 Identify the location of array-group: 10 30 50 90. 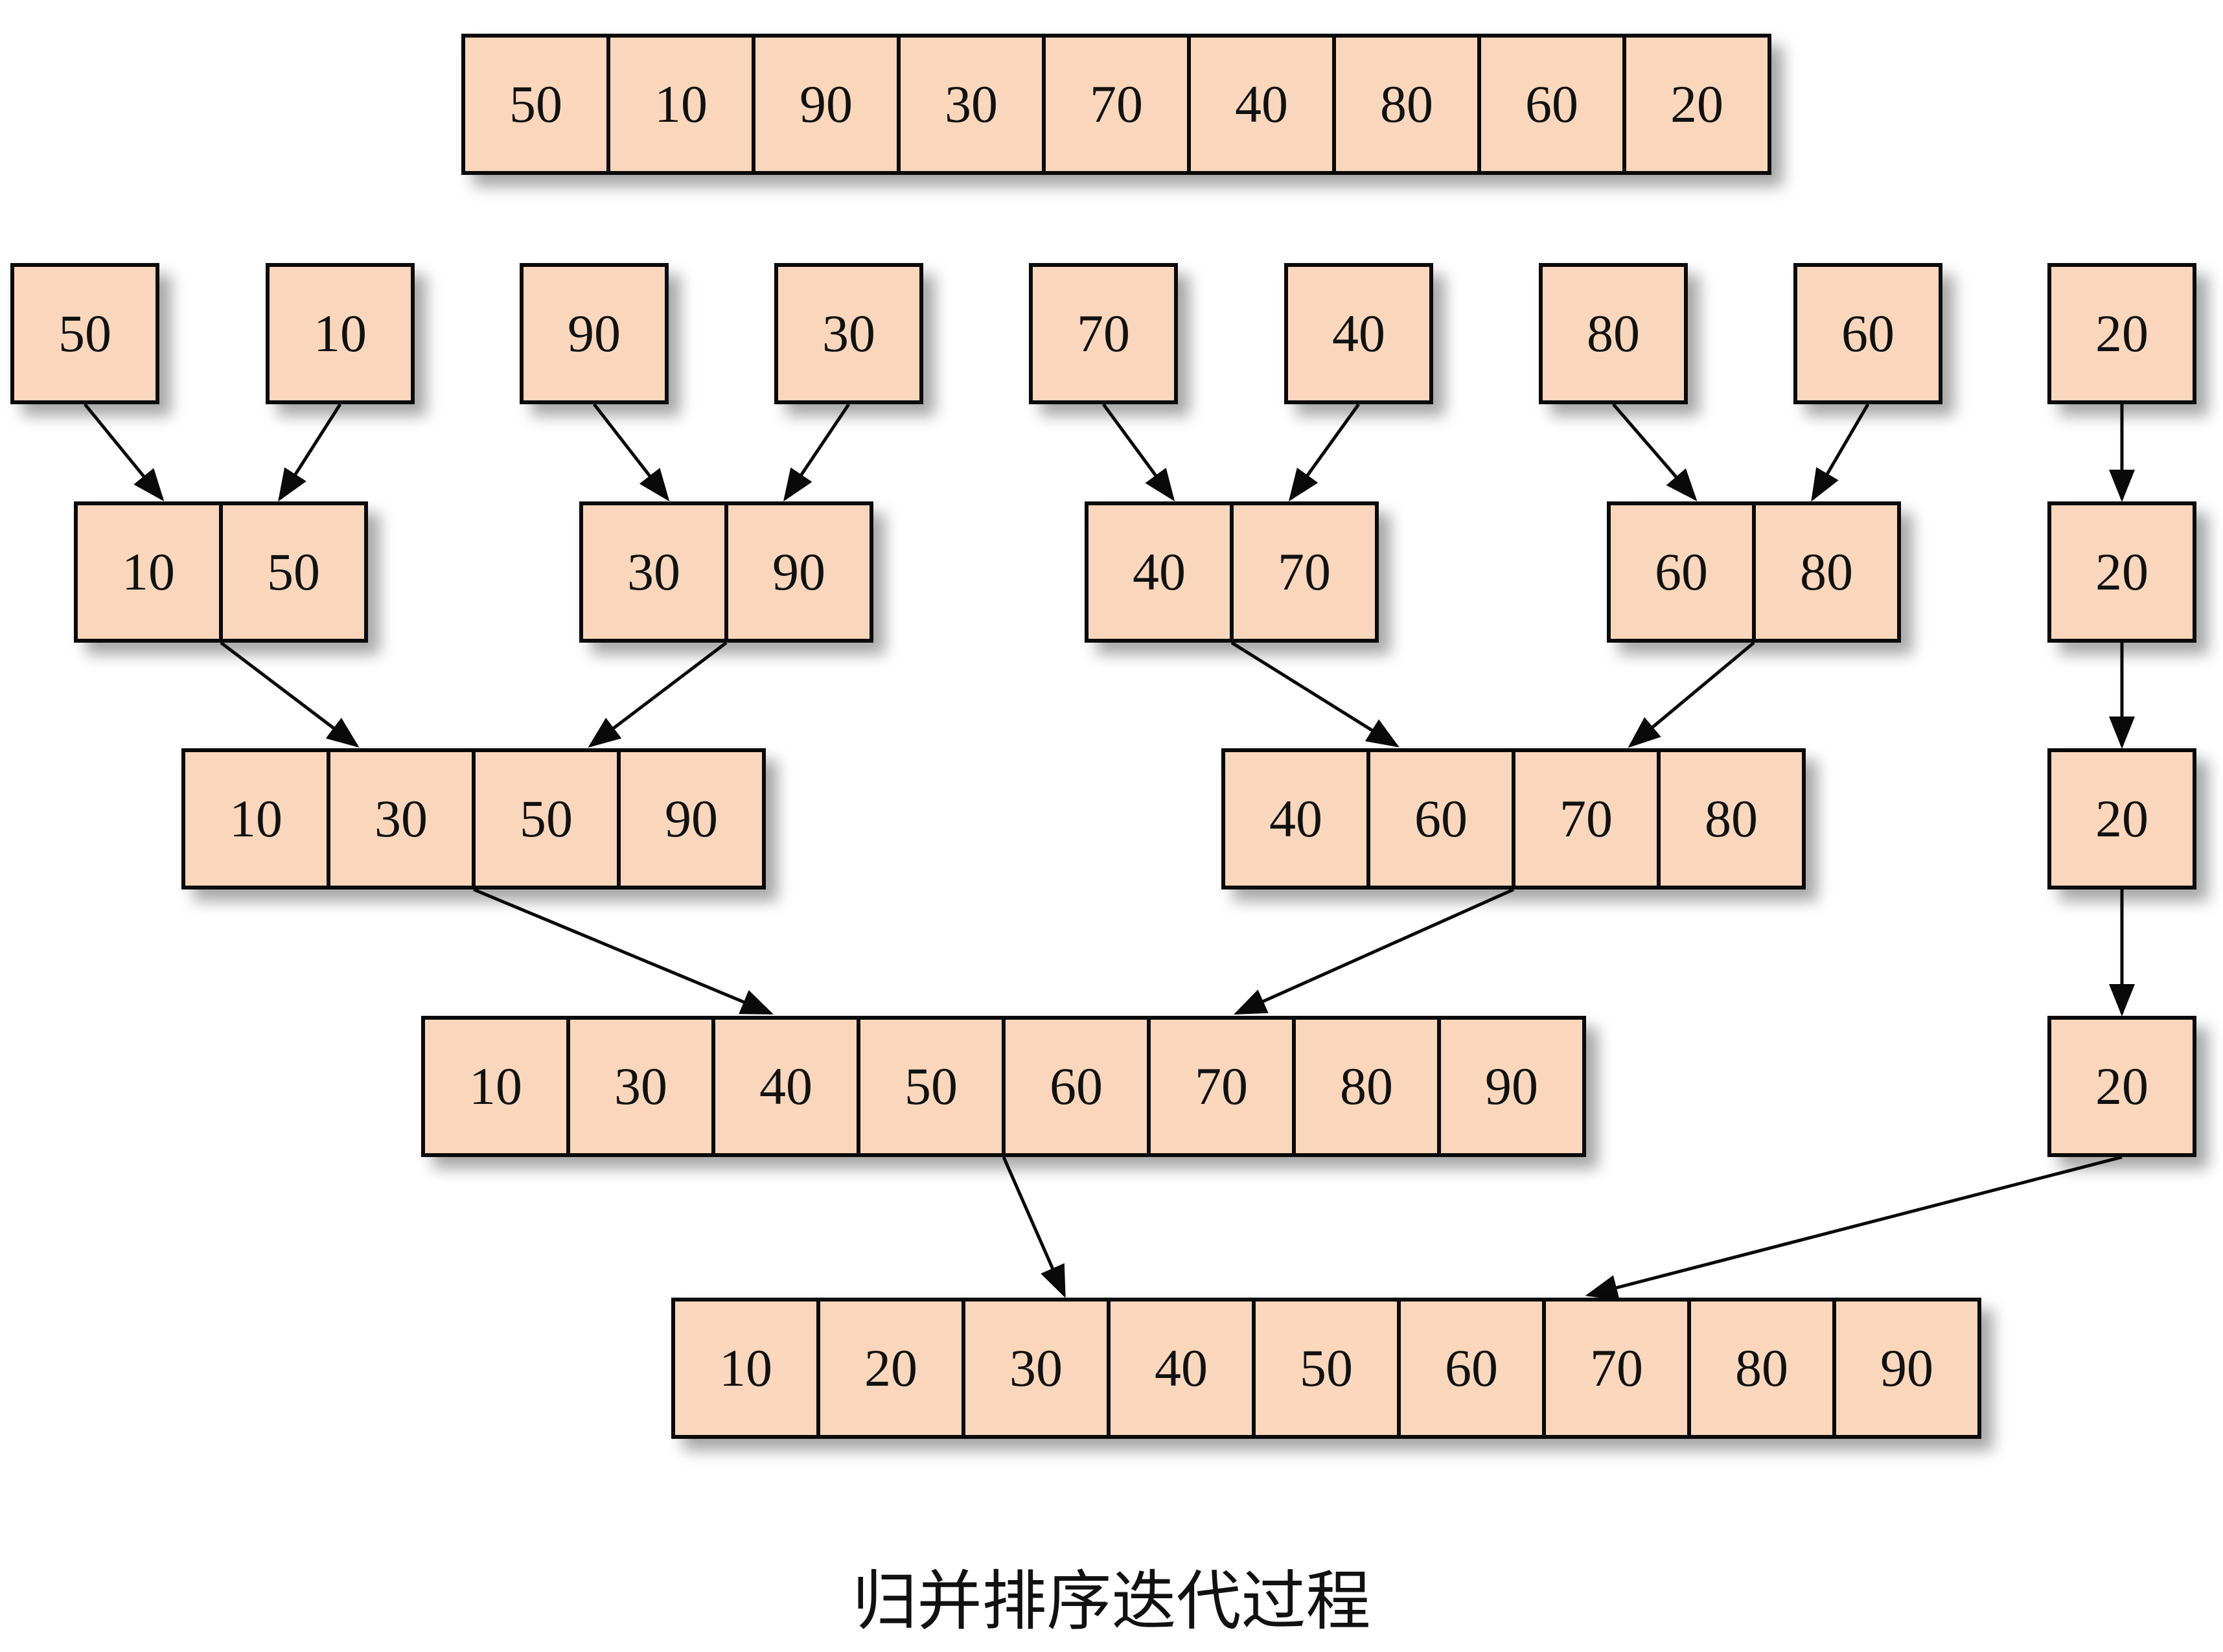
(473, 819).